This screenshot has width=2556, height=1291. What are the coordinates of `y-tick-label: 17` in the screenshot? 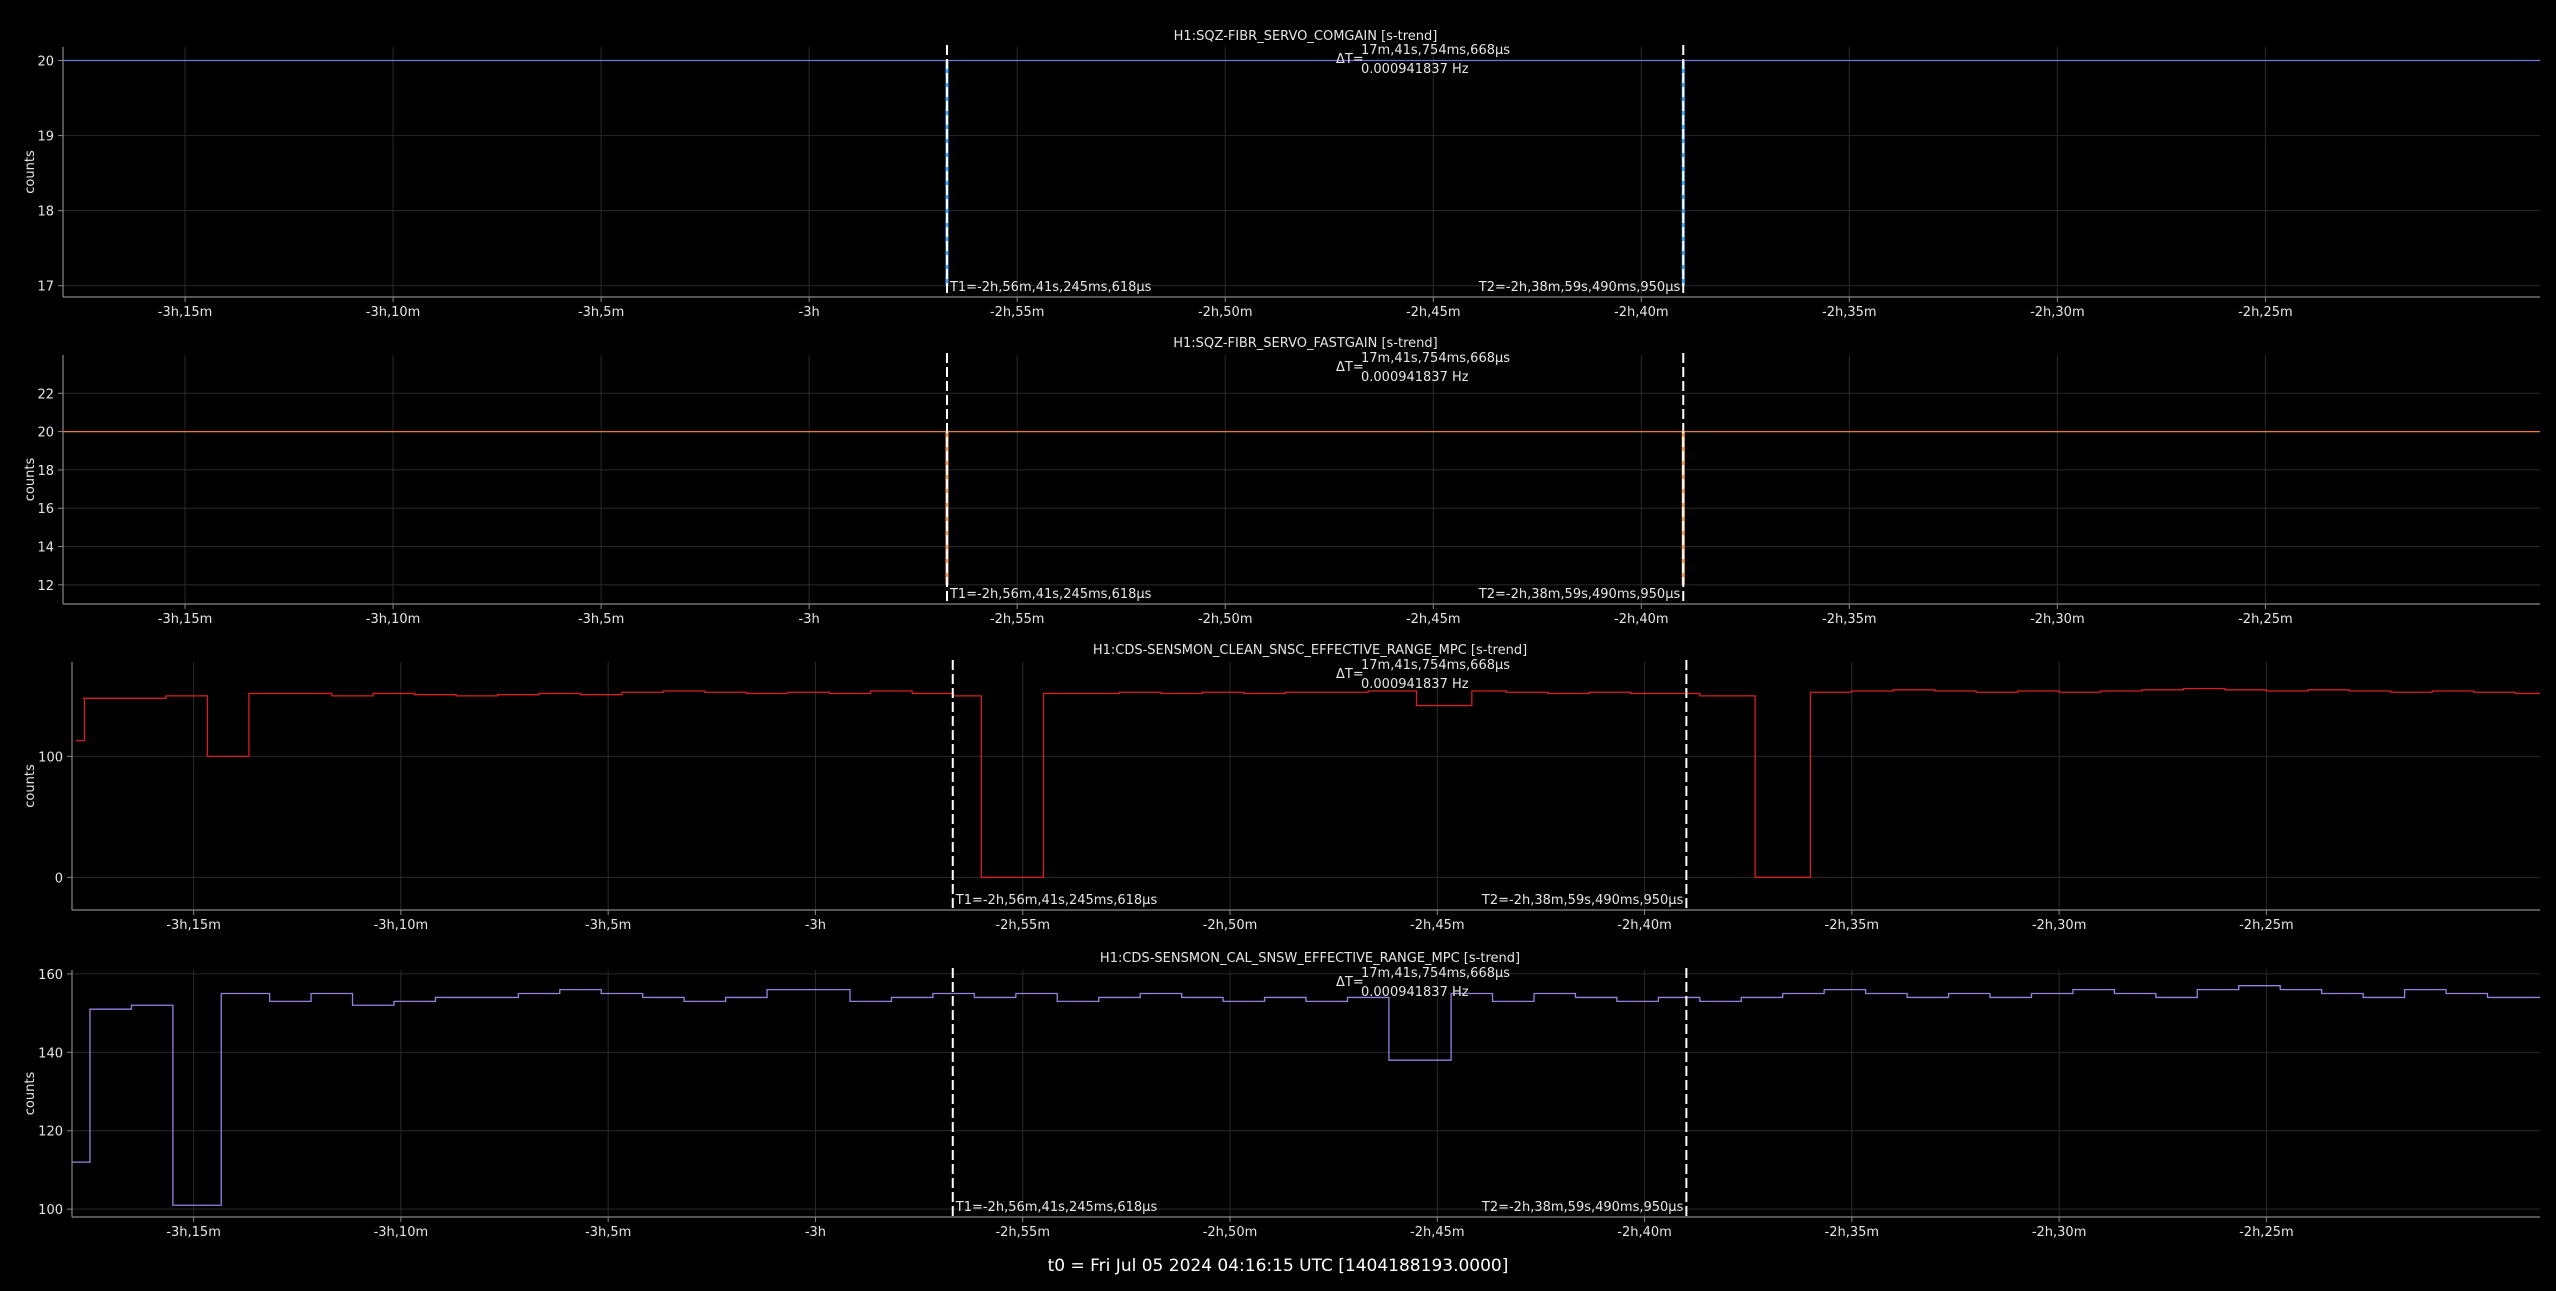 It's located at (45, 287).